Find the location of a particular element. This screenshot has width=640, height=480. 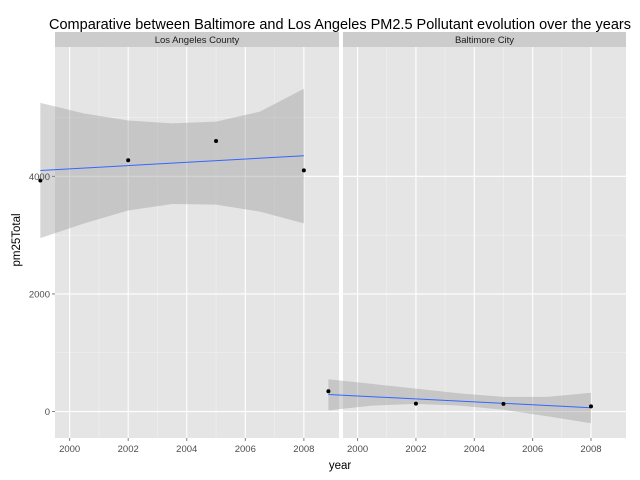

x-axis-label: year is located at coordinates (340, 466).